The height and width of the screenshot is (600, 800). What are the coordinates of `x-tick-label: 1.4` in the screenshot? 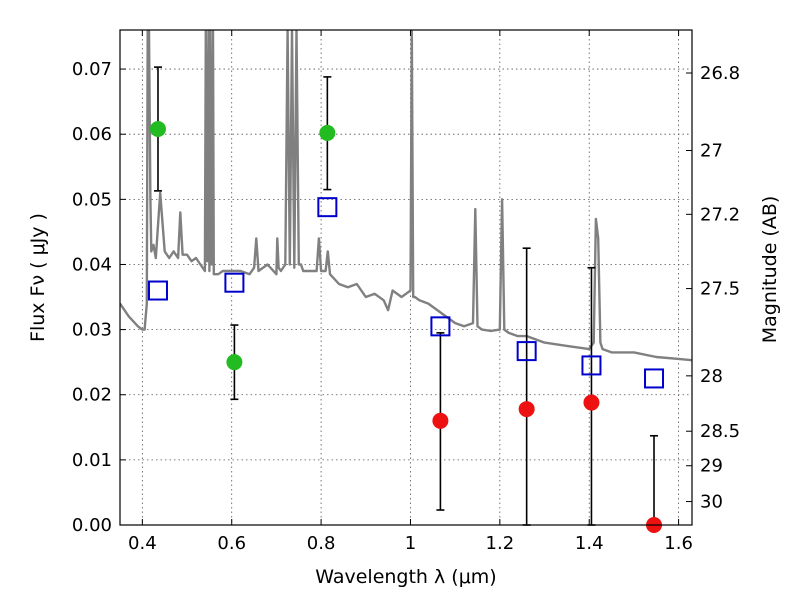 It's located at (589, 543).